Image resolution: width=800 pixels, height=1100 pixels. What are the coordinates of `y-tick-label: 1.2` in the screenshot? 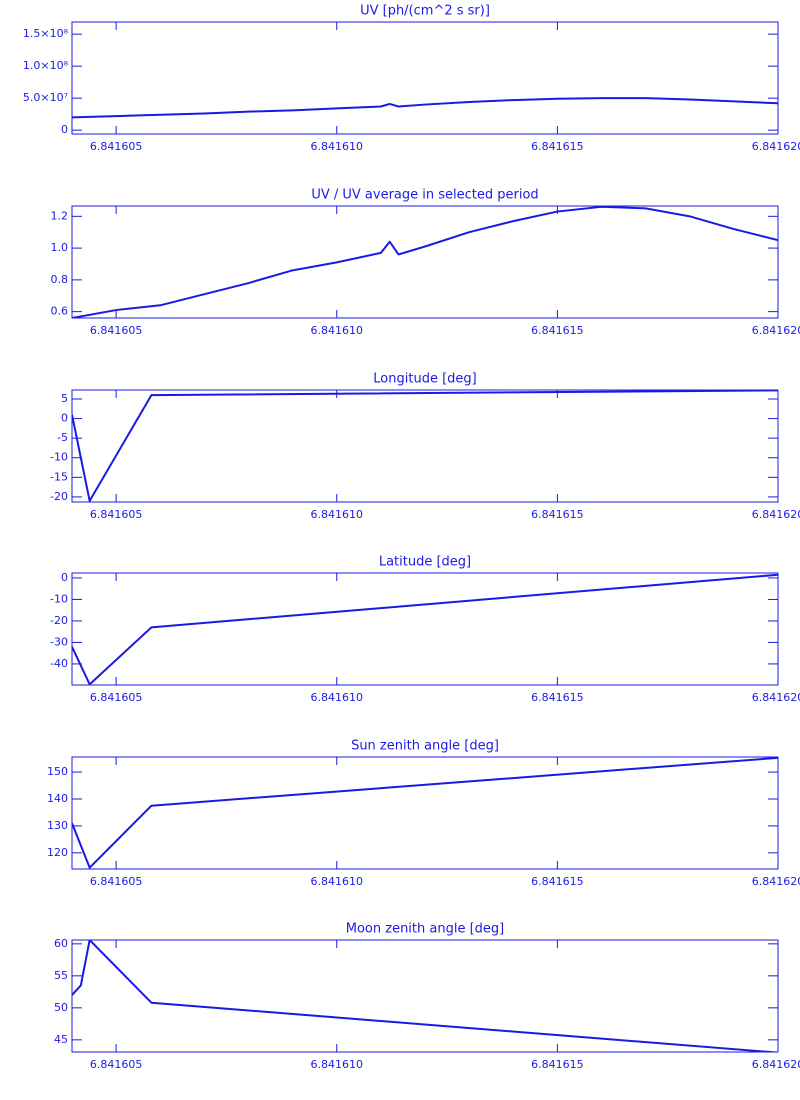 It's located at (60, 215).